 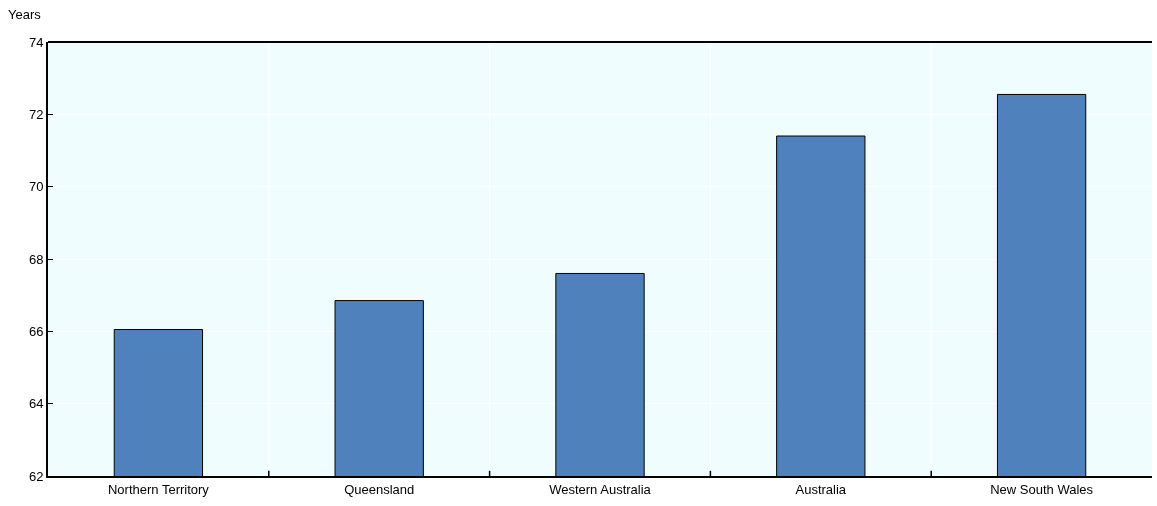 What do you see at coordinates (36, 259) in the screenshot?
I see `y-tick-label: 68` at bounding box center [36, 259].